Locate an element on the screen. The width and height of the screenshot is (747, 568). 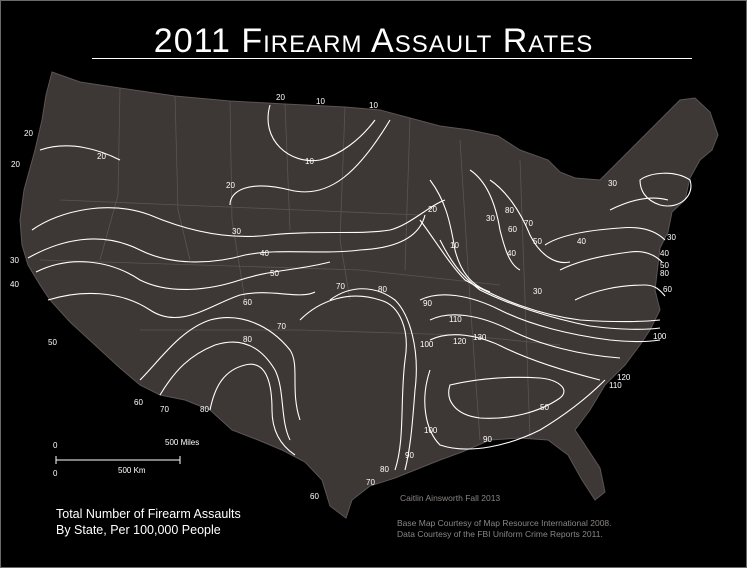
scale-km-label: 500 Km is located at coordinates (132, 470).